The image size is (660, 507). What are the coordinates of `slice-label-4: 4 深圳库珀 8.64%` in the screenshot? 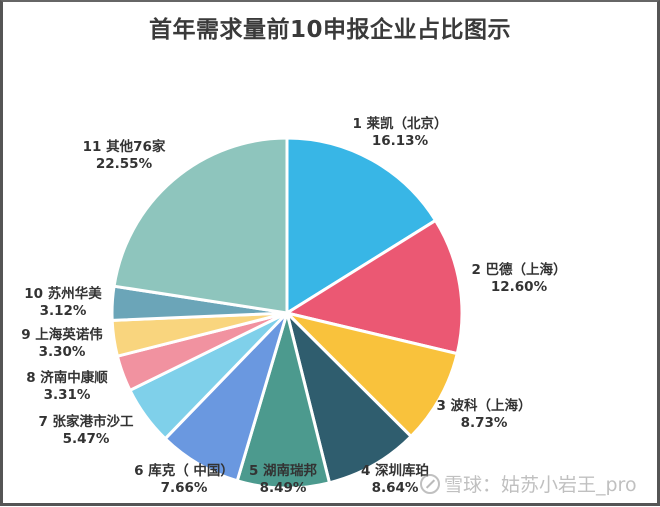 It's located at (395, 480).